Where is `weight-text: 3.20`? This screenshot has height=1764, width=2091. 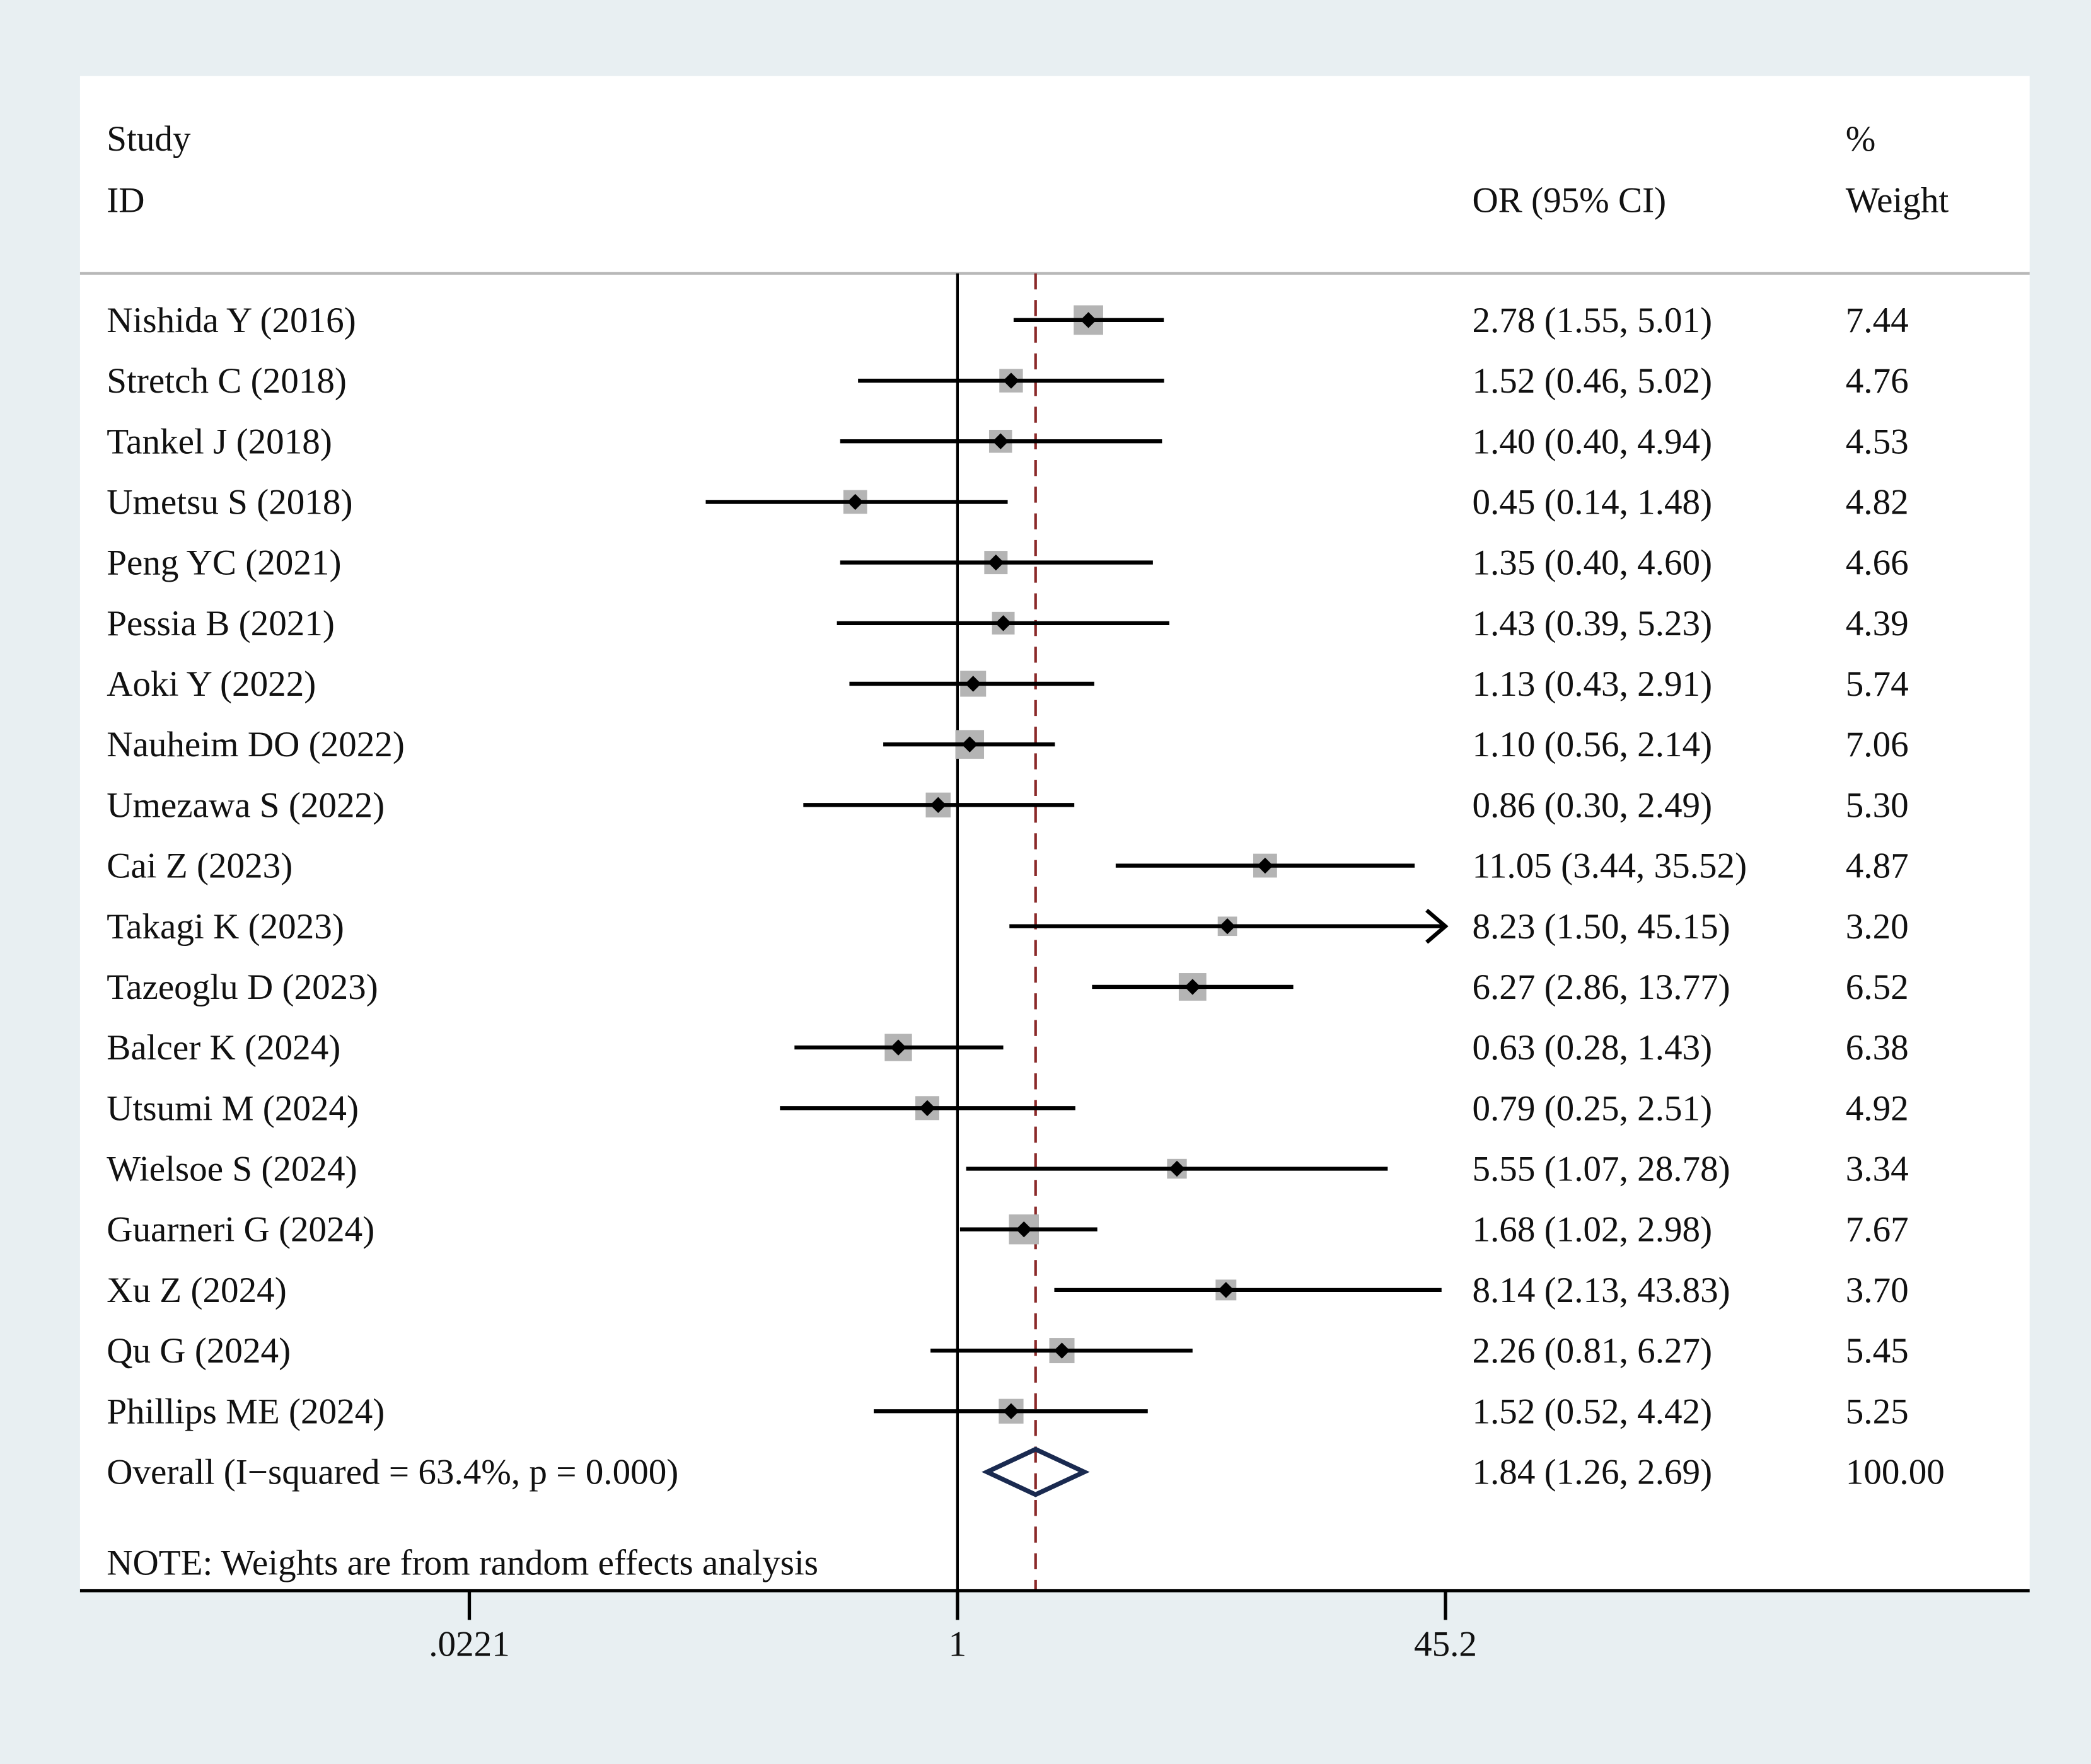 weight-text: 3.20 is located at coordinates (1878, 927).